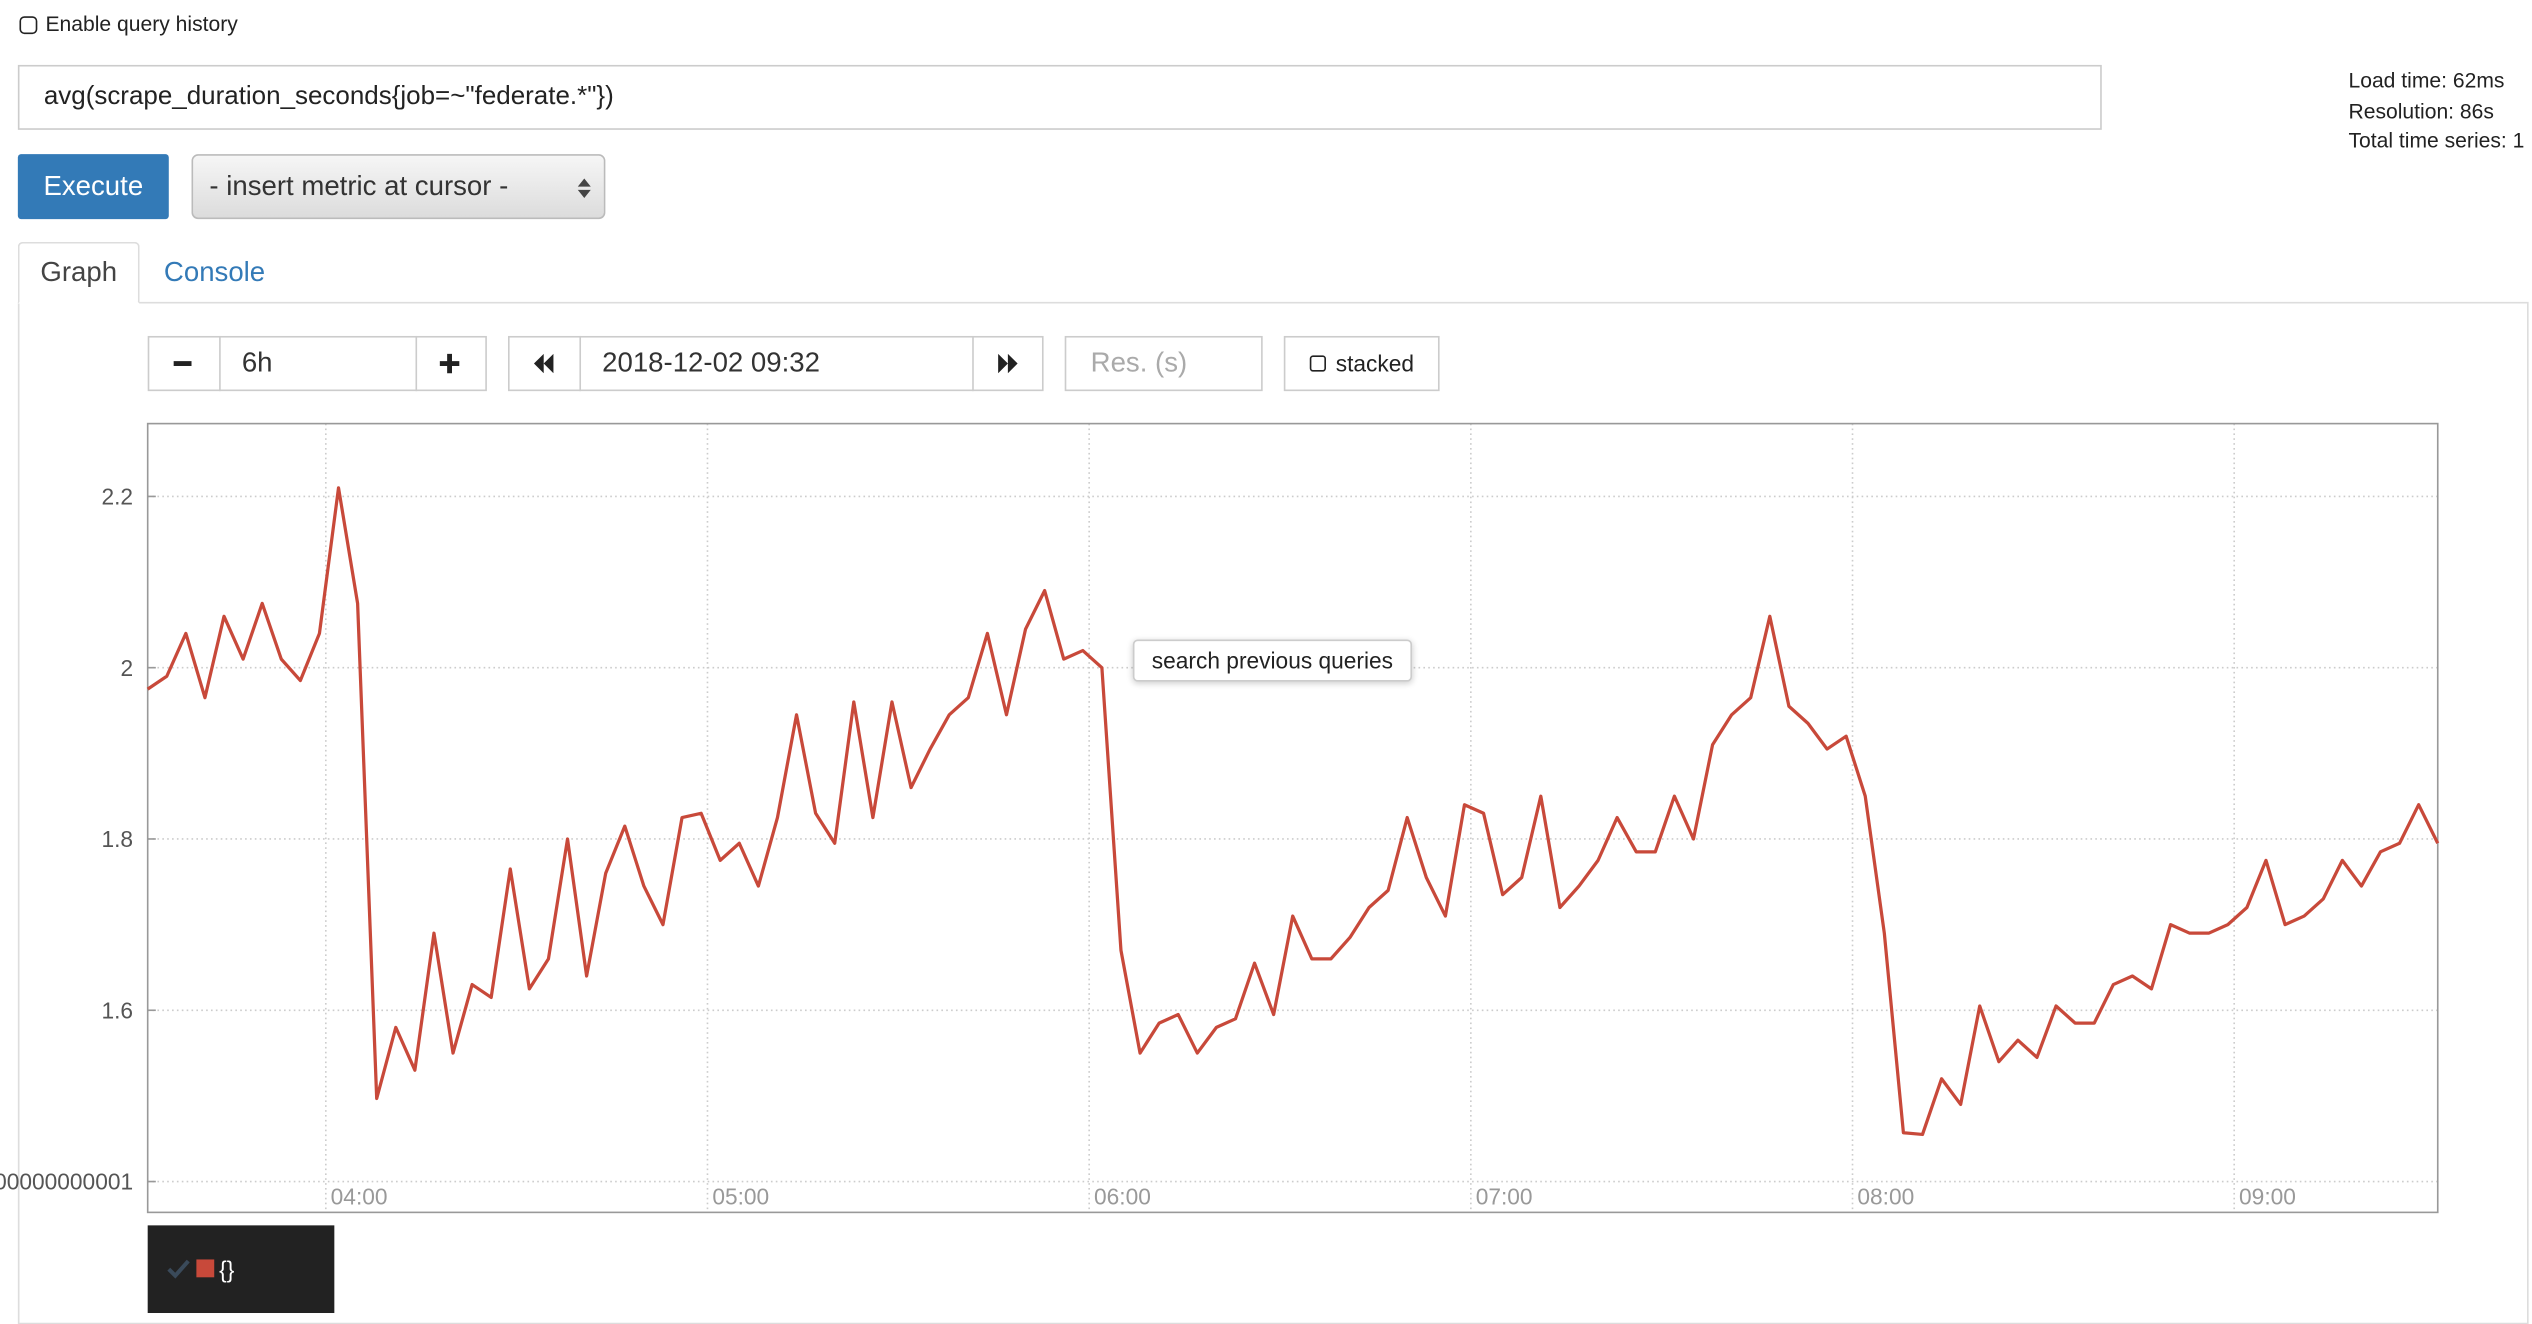 Image resolution: width=2532 pixels, height=1324 pixels. I want to click on y-tick-label: 1.8, so click(117, 839).